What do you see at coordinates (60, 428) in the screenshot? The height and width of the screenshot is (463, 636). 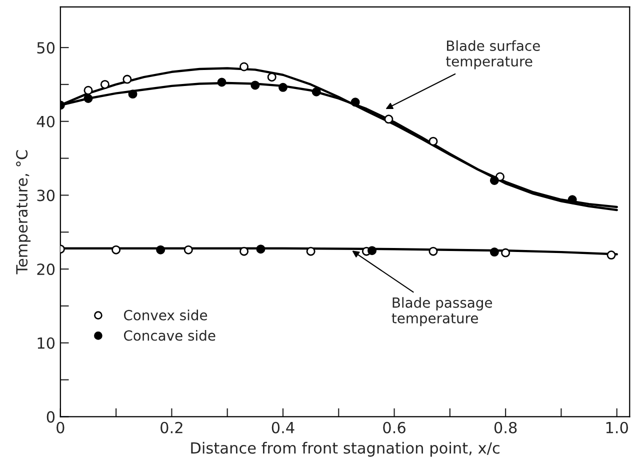 I see `x-tick-label: 0` at bounding box center [60, 428].